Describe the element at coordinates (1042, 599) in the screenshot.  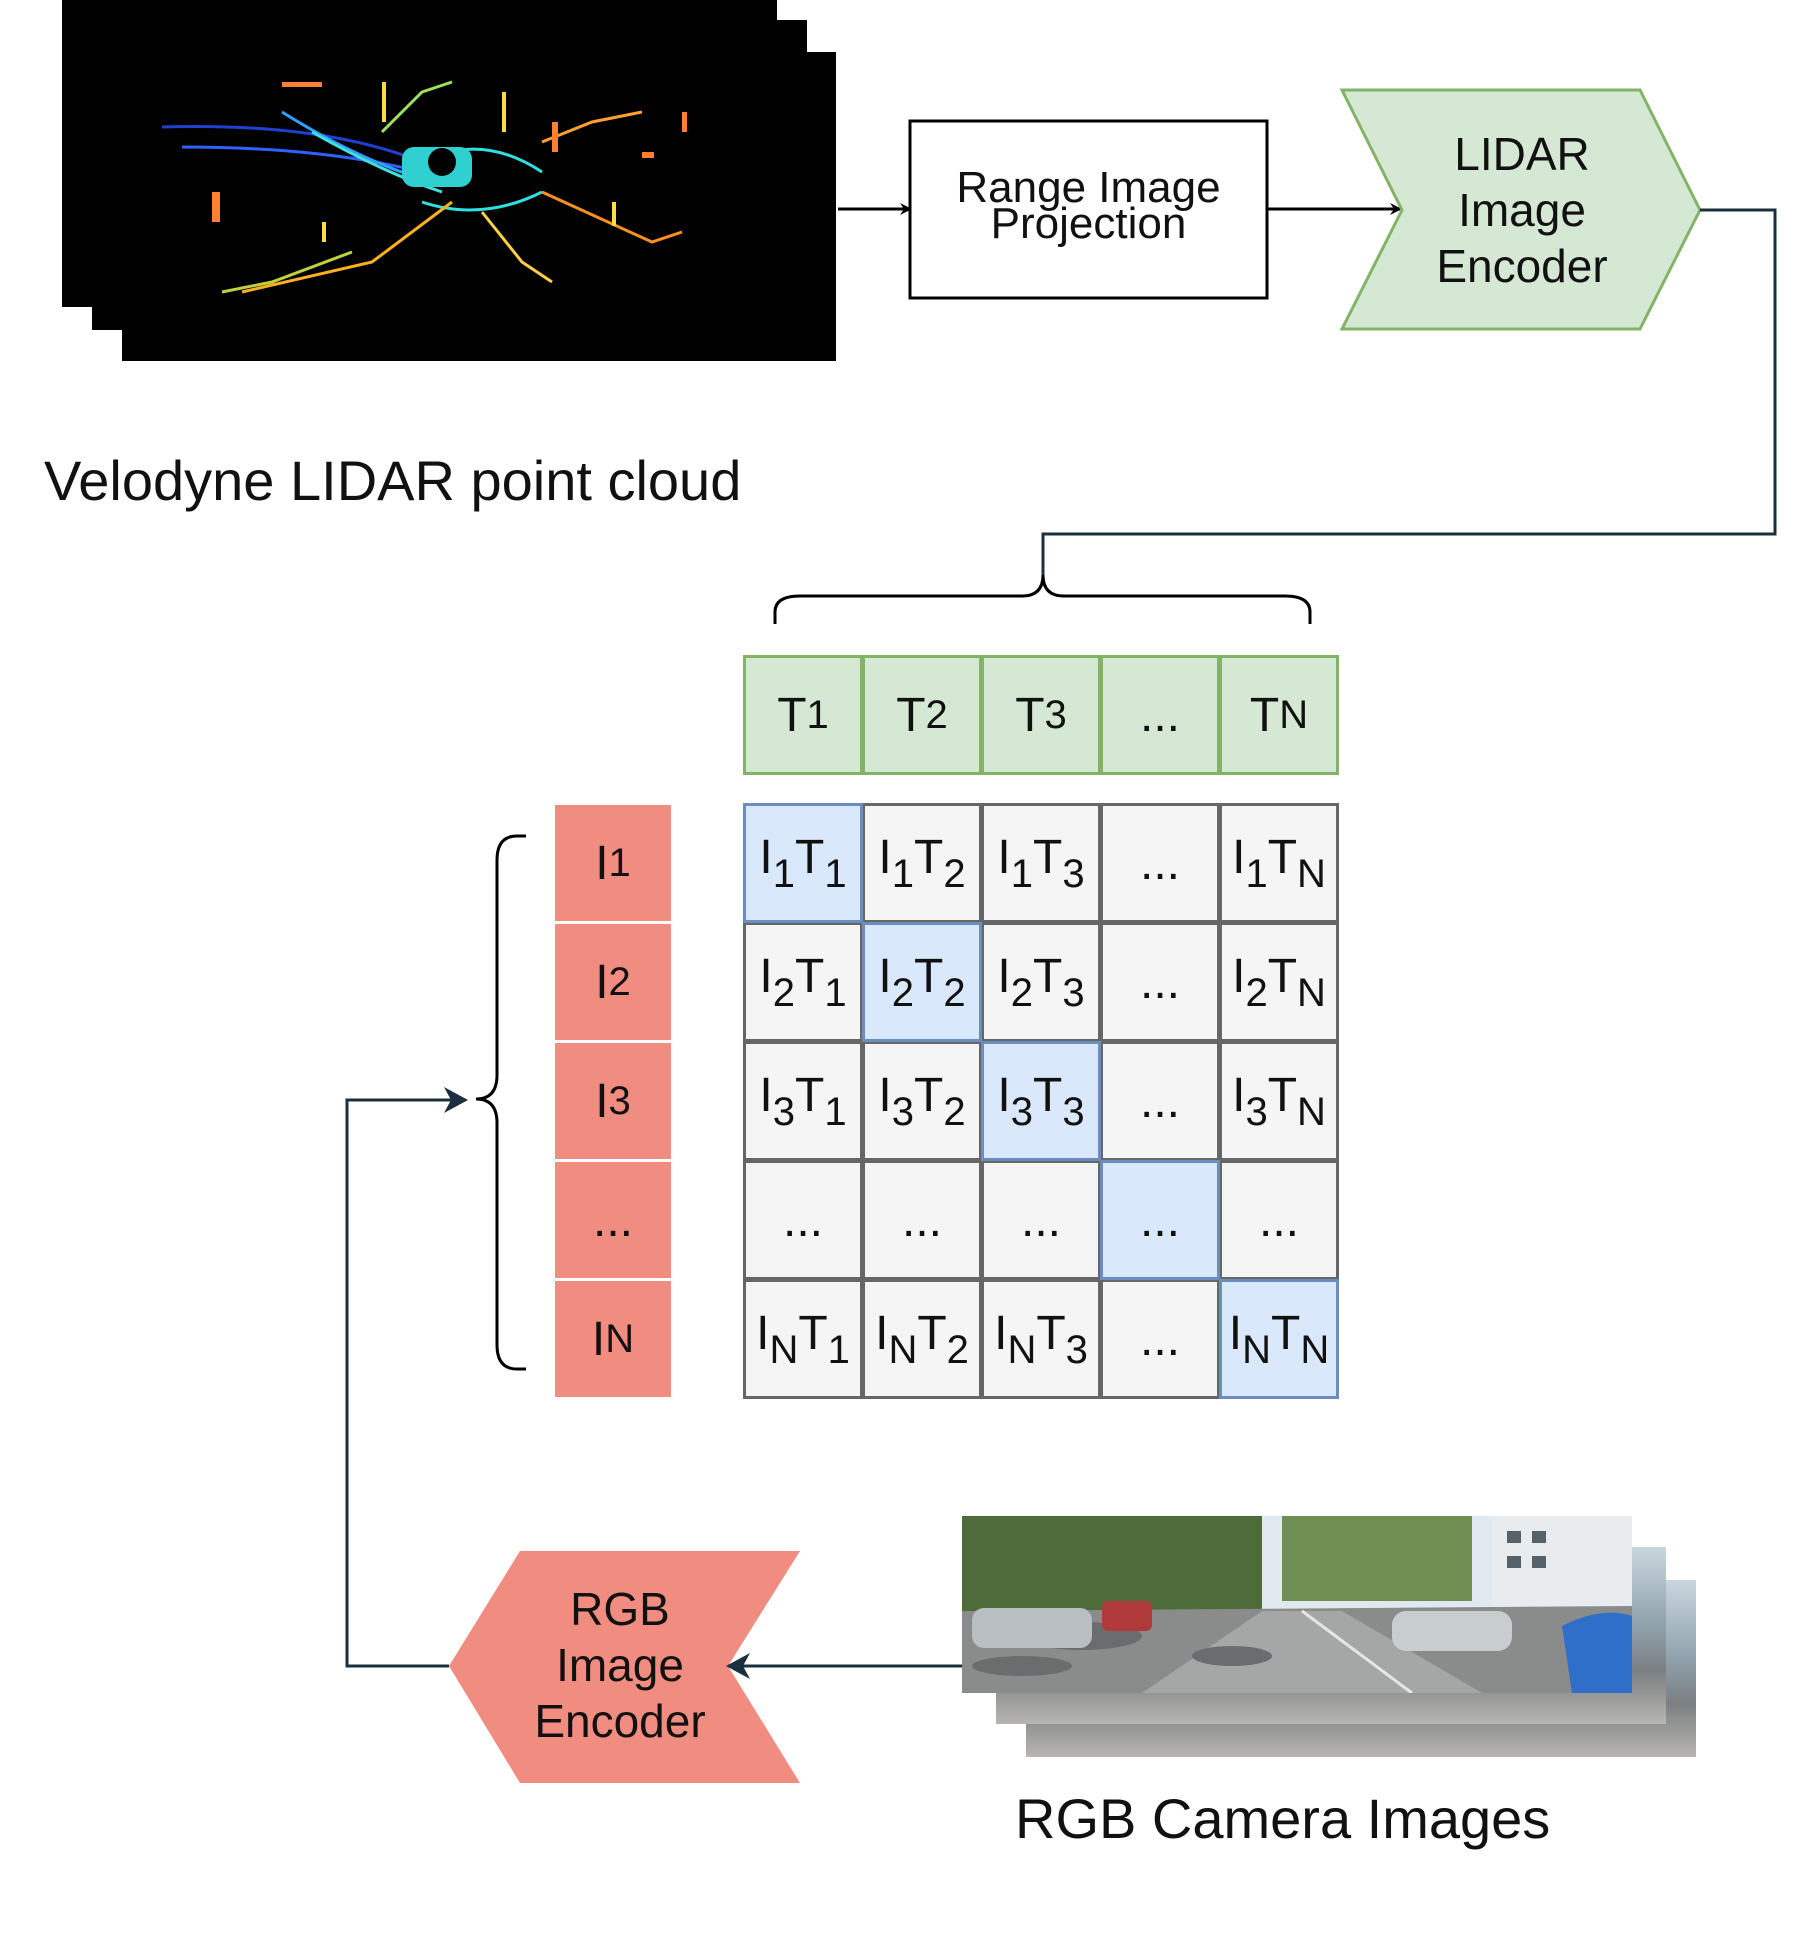
I see `text-token-brace` at that location.